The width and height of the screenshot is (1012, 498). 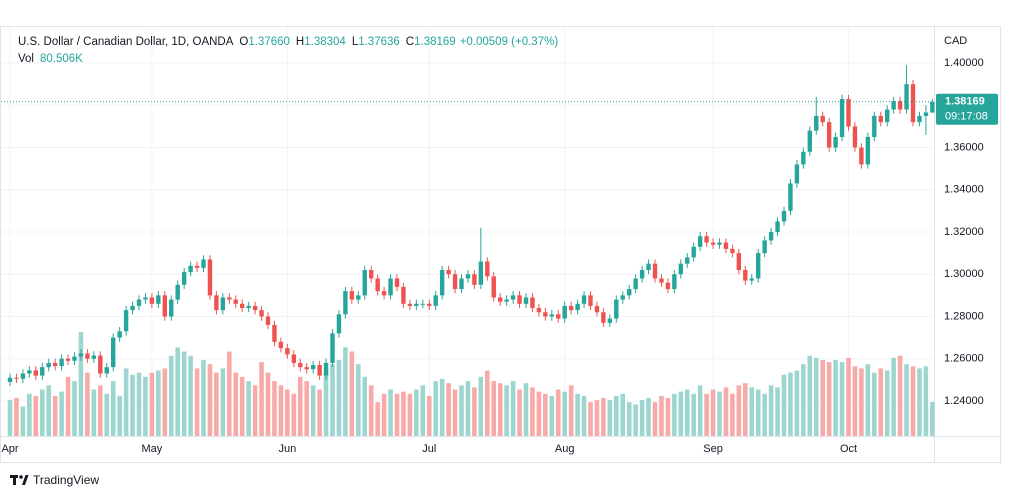 What do you see at coordinates (410, 42) in the screenshot?
I see `c-label: C` at bounding box center [410, 42].